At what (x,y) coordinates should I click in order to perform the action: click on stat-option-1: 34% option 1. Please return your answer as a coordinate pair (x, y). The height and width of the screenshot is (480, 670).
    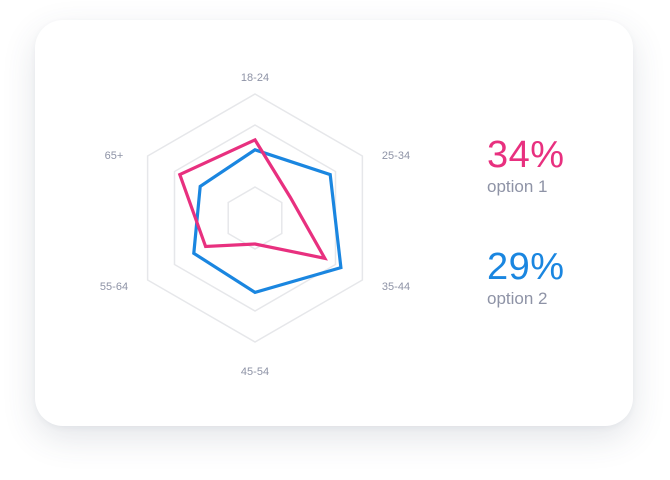
    Looking at the image, I should click on (526, 166).